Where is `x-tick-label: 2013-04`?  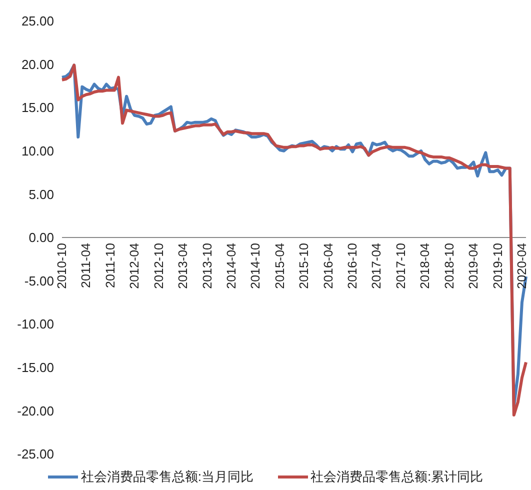 x-tick-label: 2013-04 is located at coordinates (183, 265).